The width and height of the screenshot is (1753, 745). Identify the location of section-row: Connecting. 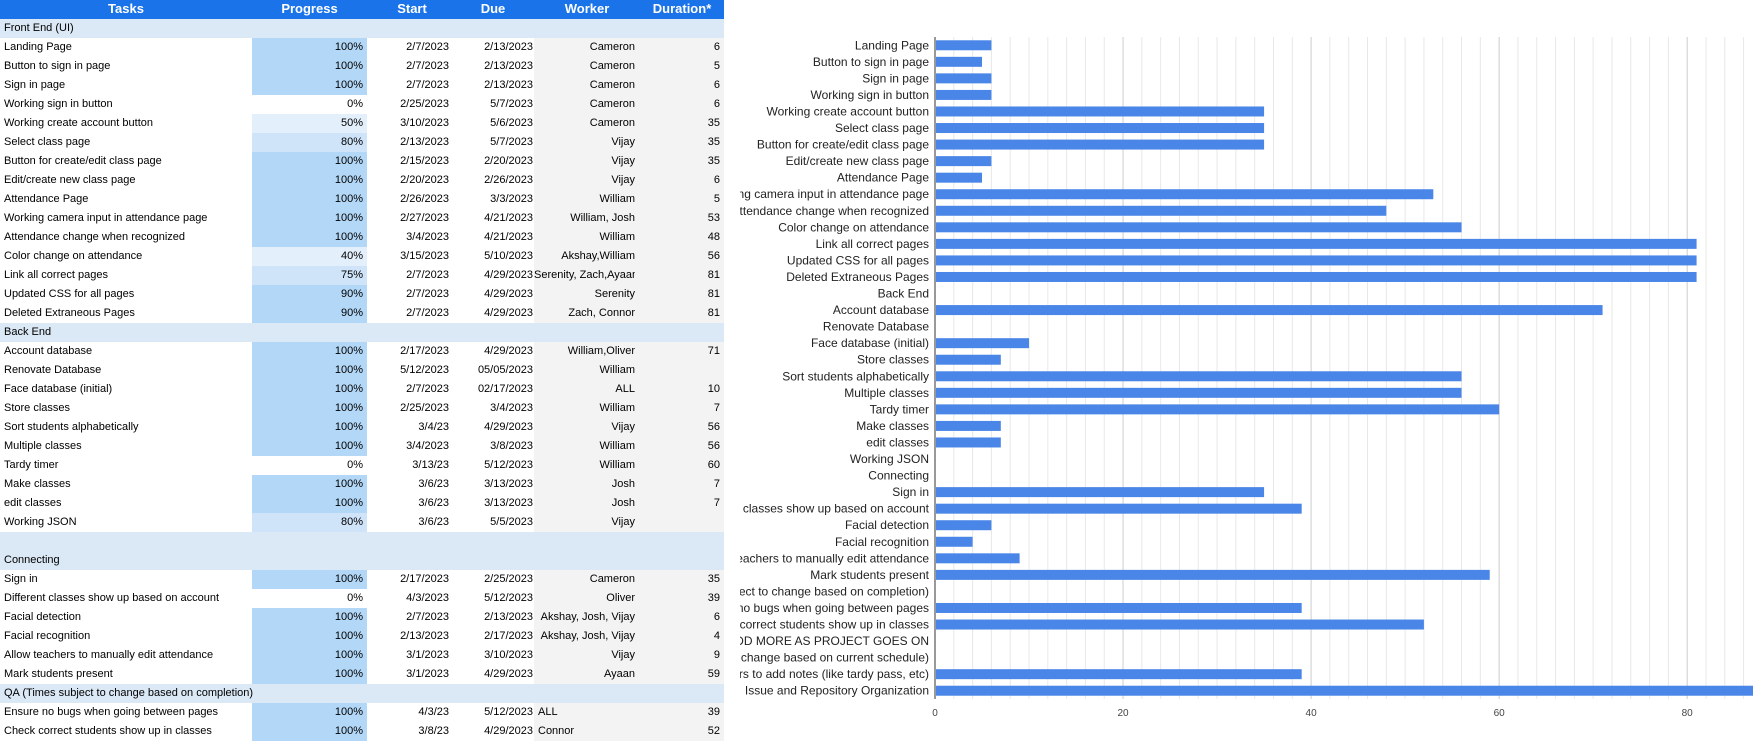
(362, 560).